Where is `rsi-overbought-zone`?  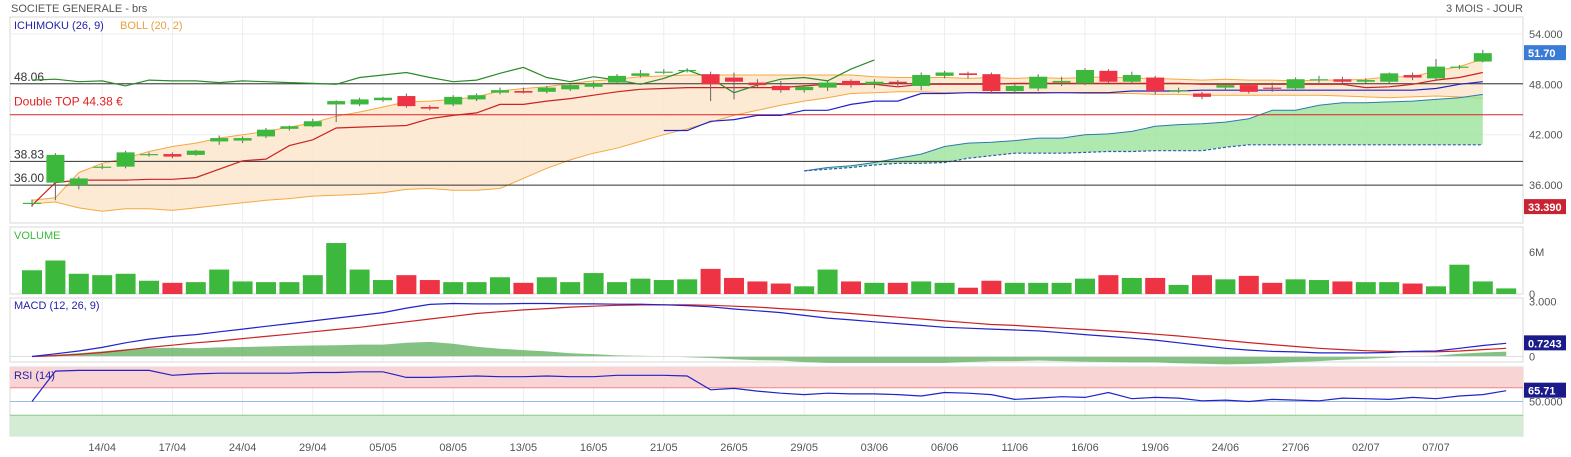 rsi-overbought-zone is located at coordinates (766, 377).